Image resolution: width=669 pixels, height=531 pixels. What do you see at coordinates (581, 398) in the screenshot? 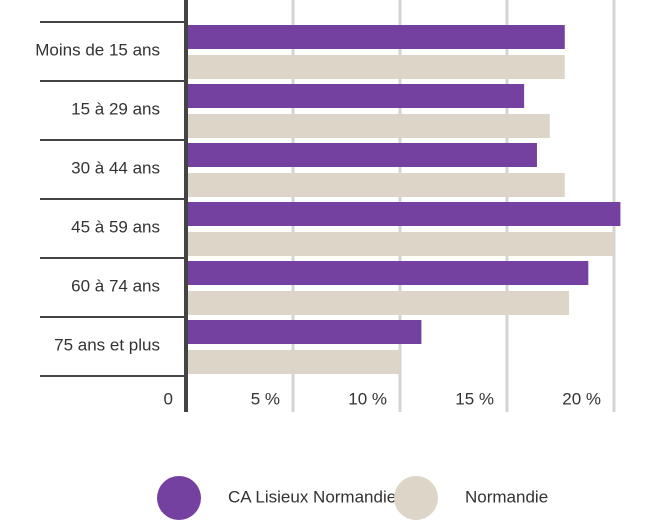
I see `x-tick-label: 20 %` at bounding box center [581, 398].